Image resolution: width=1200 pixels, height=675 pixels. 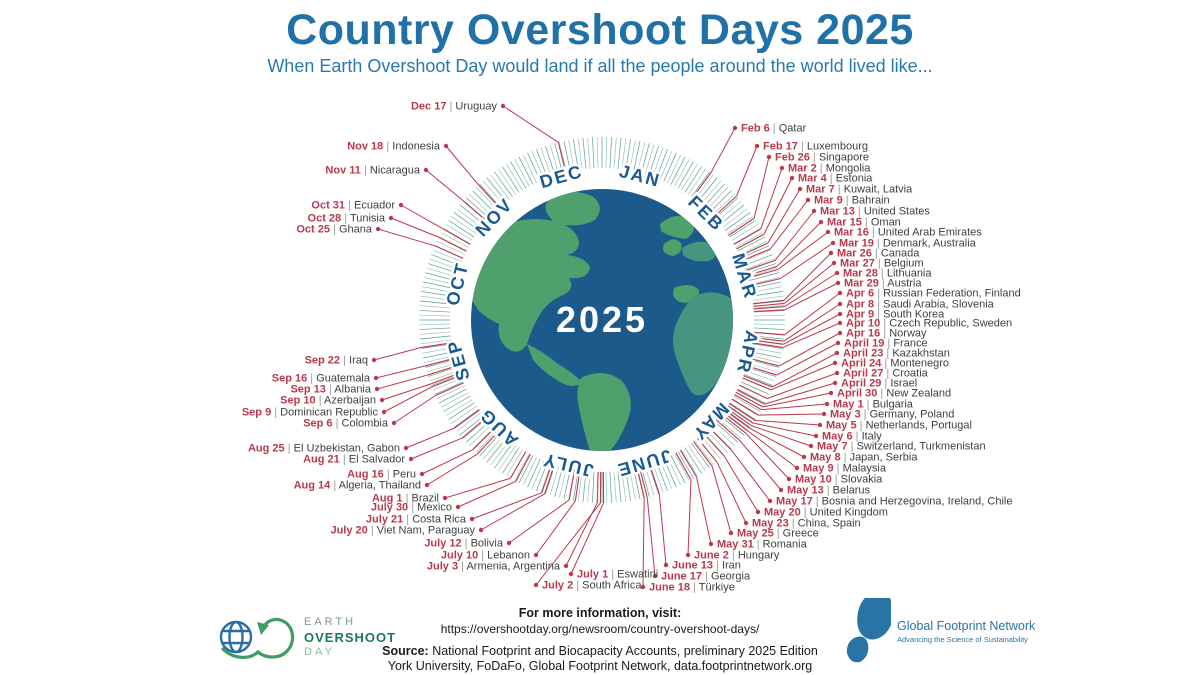 I want to click on eod-logo-line1: EARTH, so click(x=330, y=622).